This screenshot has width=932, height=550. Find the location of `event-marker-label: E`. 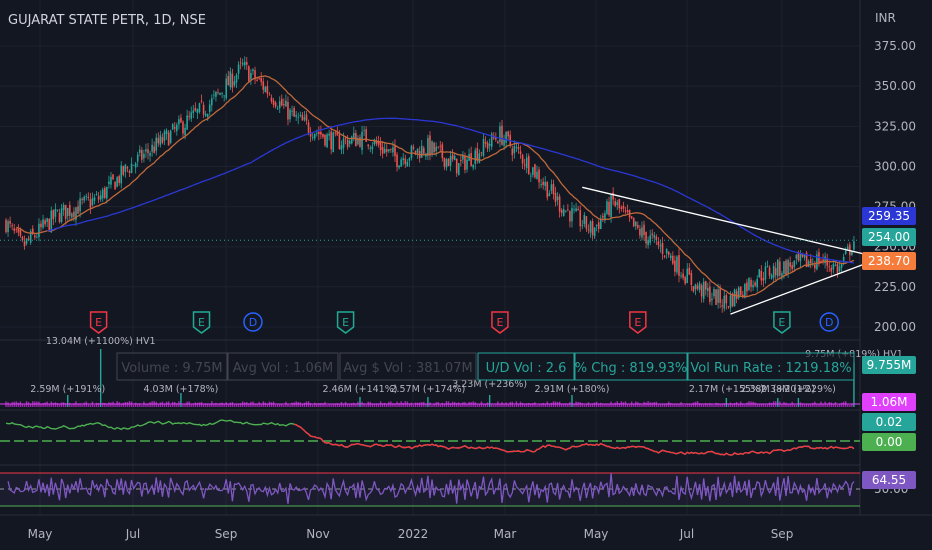

event-marker-label: E is located at coordinates (781, 322).